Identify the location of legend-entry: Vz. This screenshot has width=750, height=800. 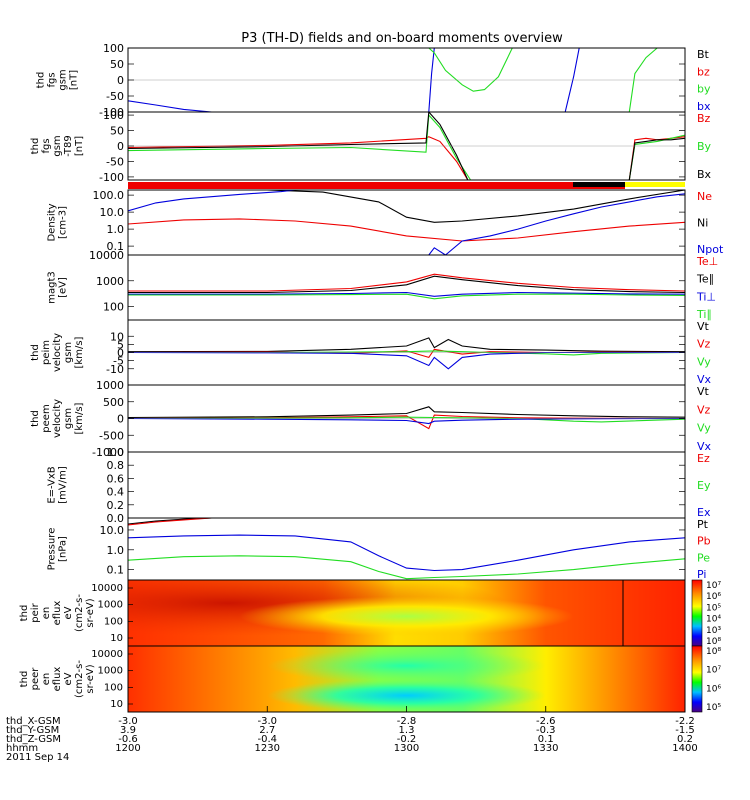
(704, 409).